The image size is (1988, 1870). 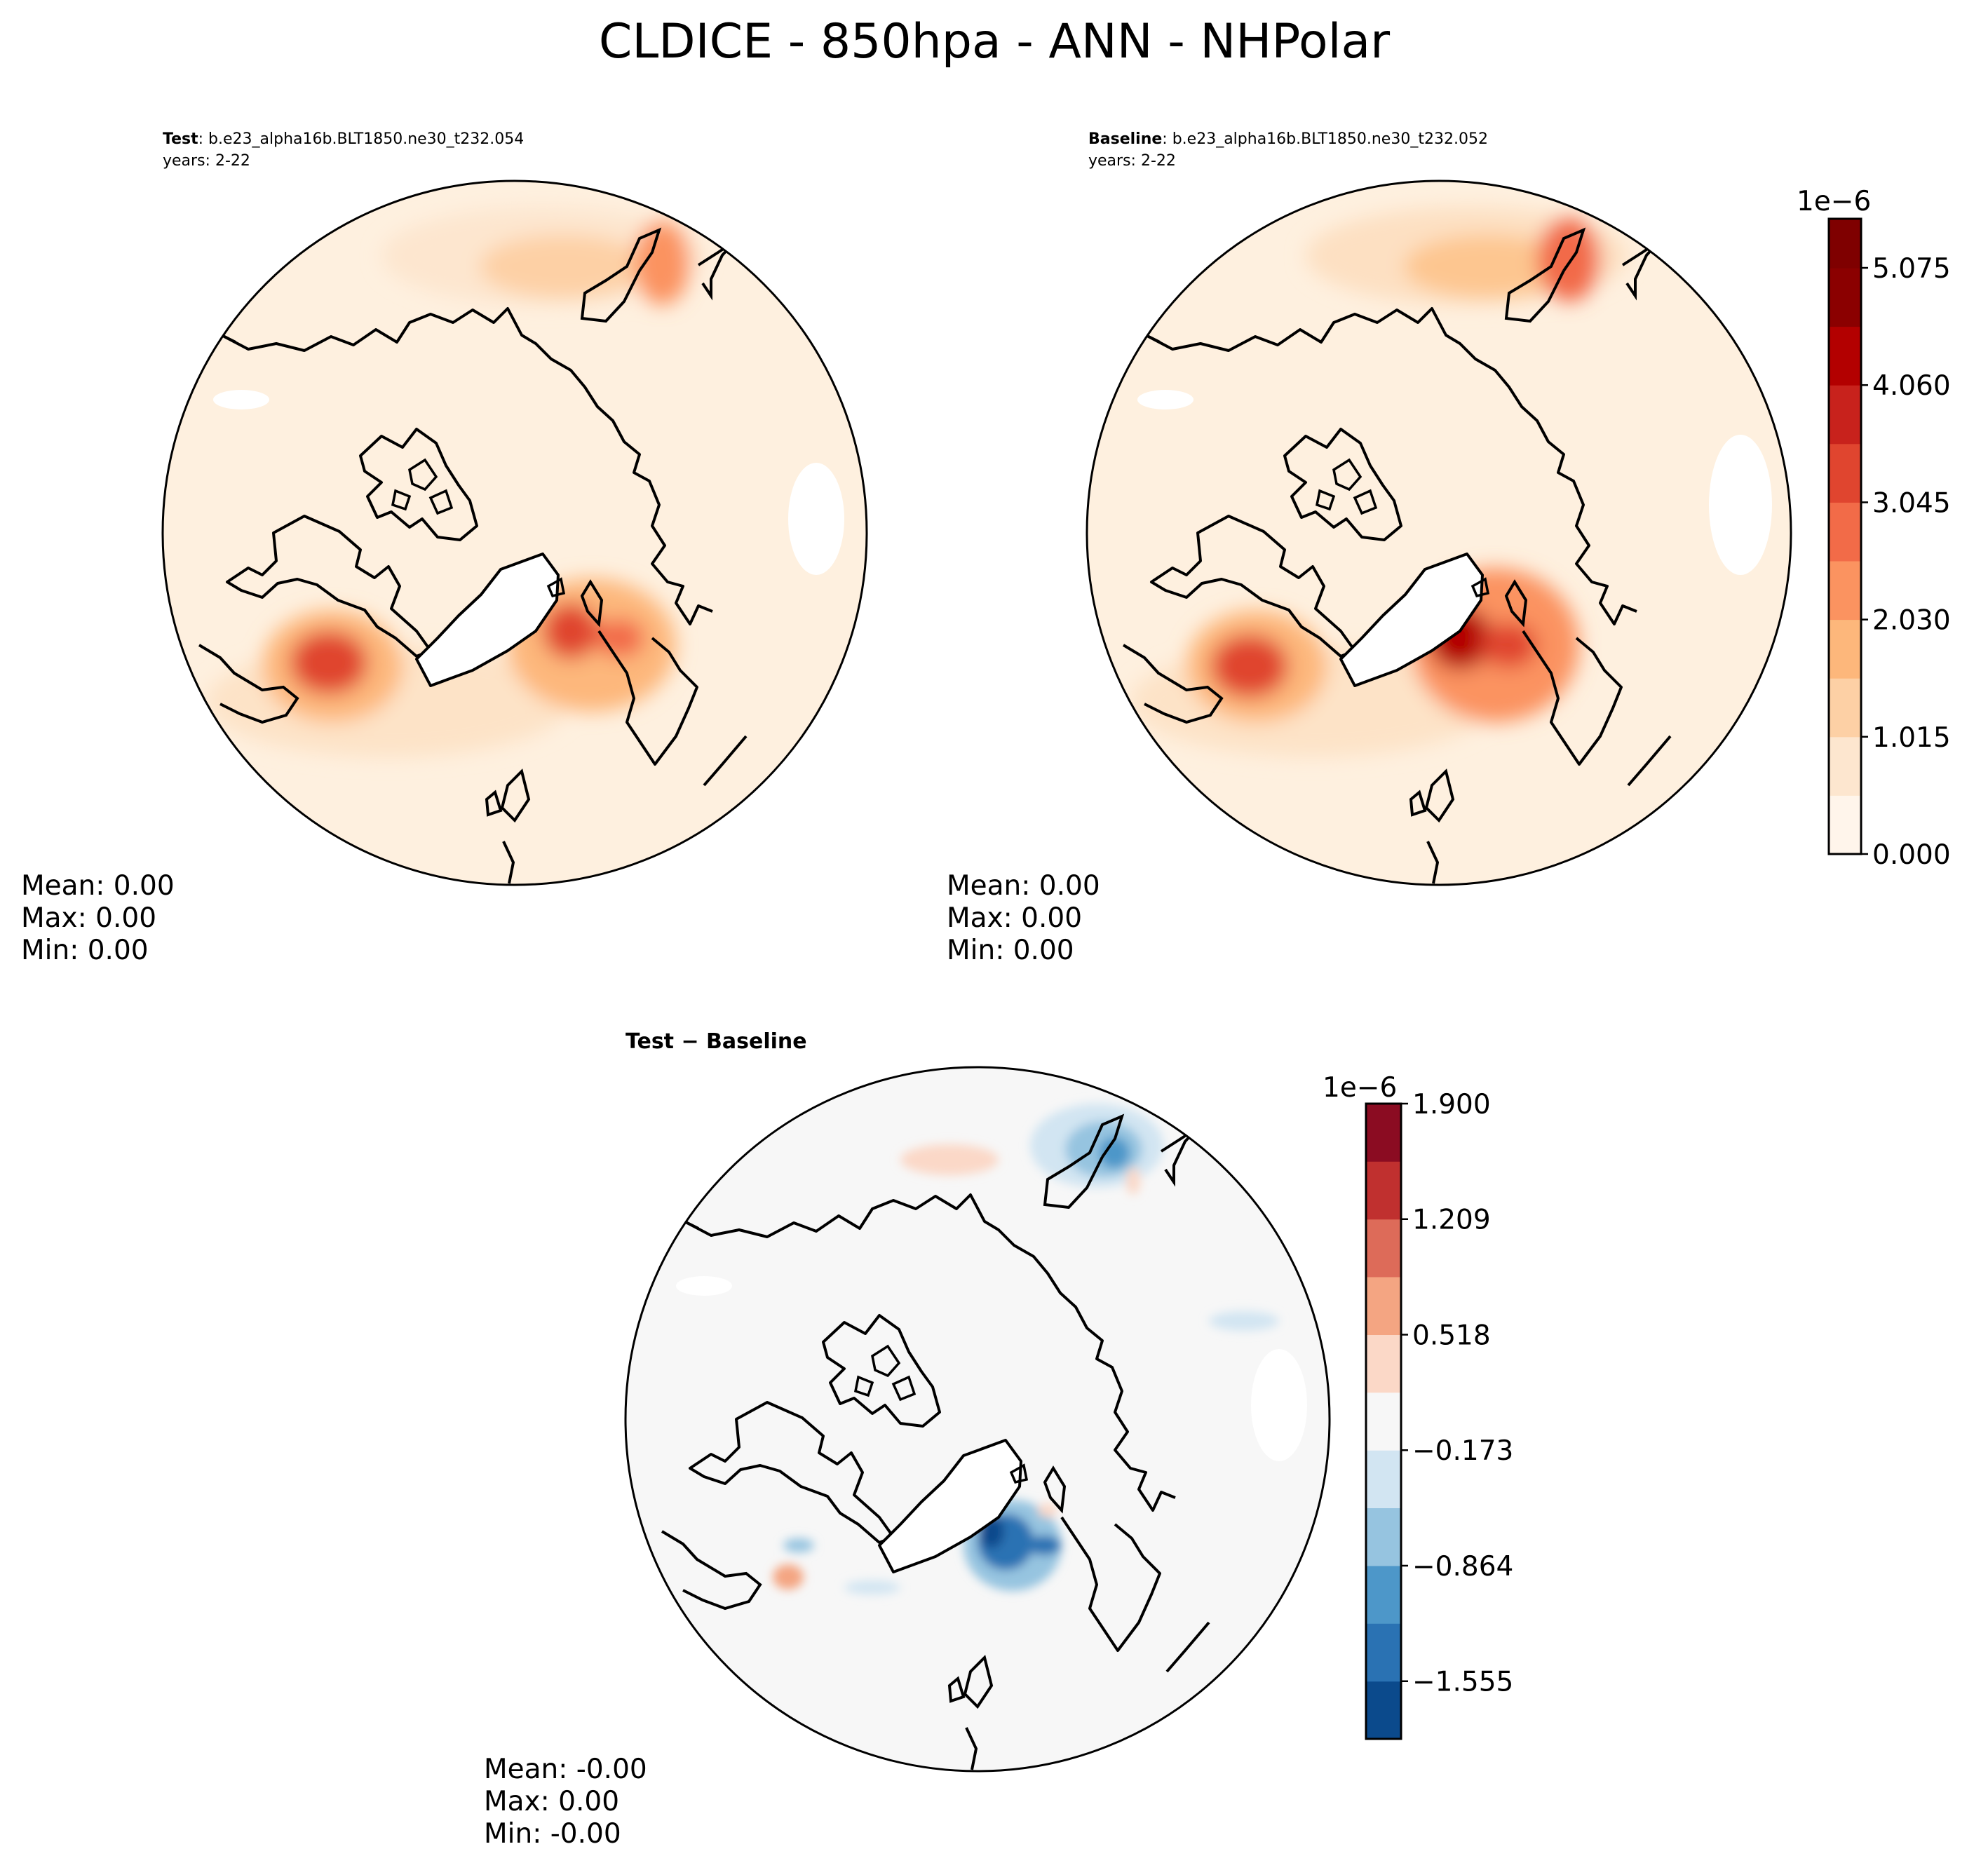 What do you see at coordinates (1452, 1104) in the screenshot?
I see `colorbar-difference-tick-label: 1.900` at bounding box center [1452, 1104].